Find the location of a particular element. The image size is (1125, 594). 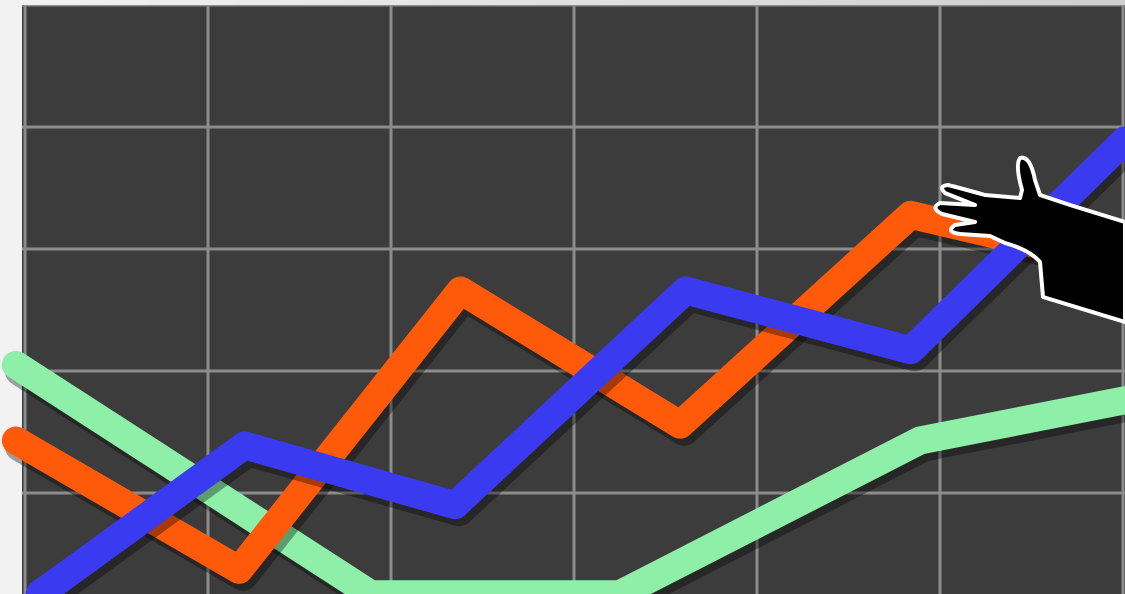

hand-silhouette is located at coordinates (1029, 239).